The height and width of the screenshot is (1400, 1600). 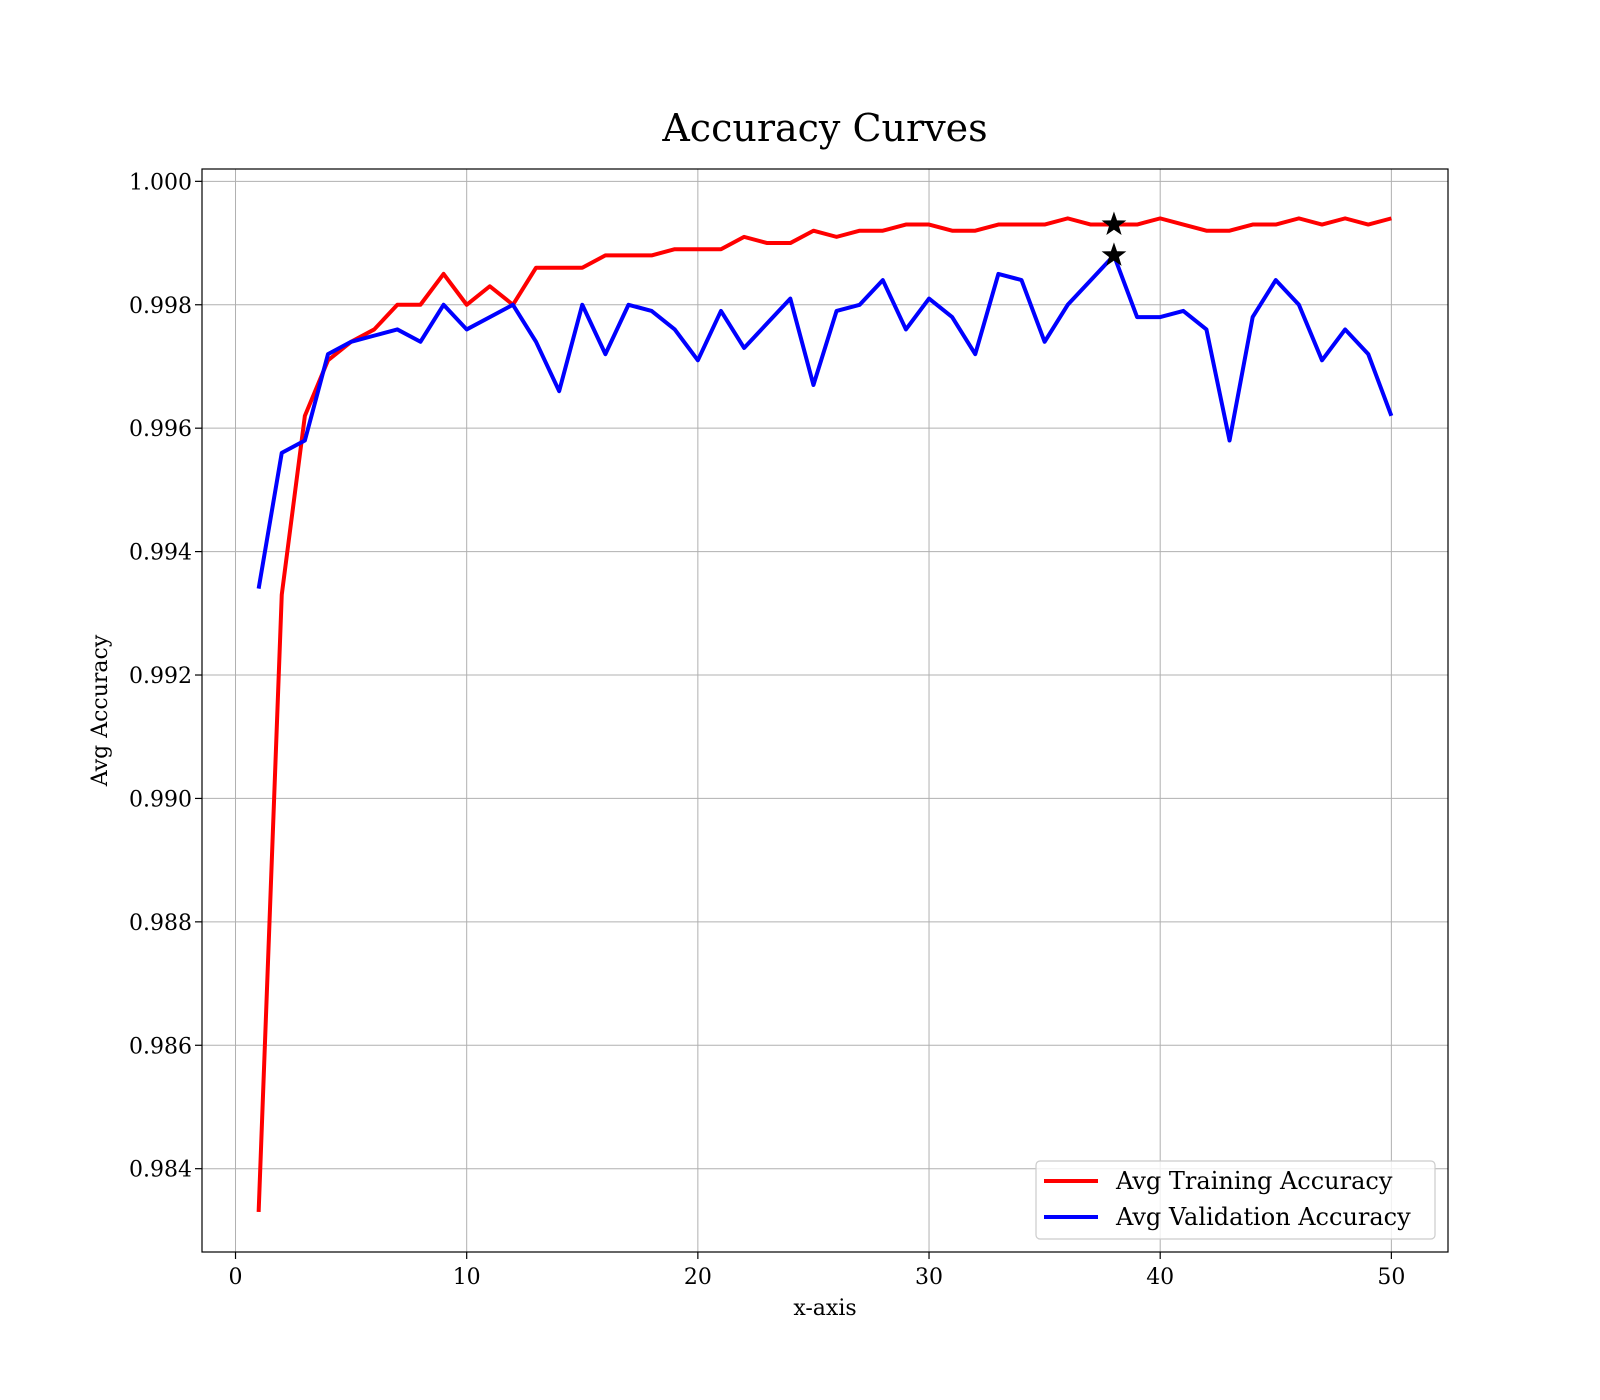 What do you see at coordinates (1114, 238) in the screenshot?
I see `best-epoch-markers` at bounding box center [1114, 238].